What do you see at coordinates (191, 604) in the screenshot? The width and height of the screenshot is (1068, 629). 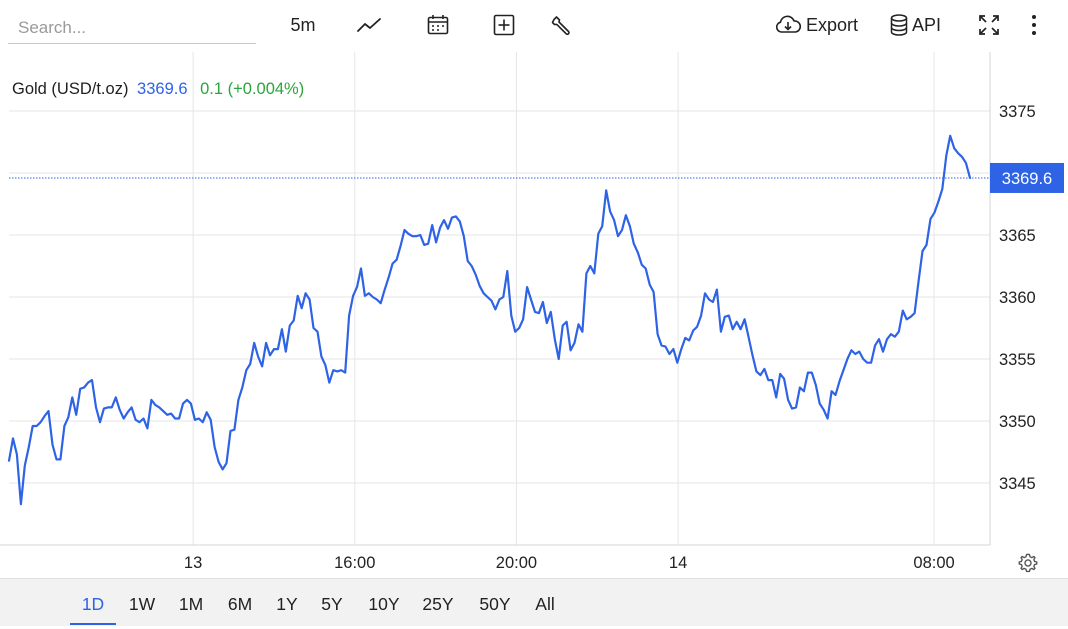 I see `range-1m: 1M` at bounding box center [191, 604].